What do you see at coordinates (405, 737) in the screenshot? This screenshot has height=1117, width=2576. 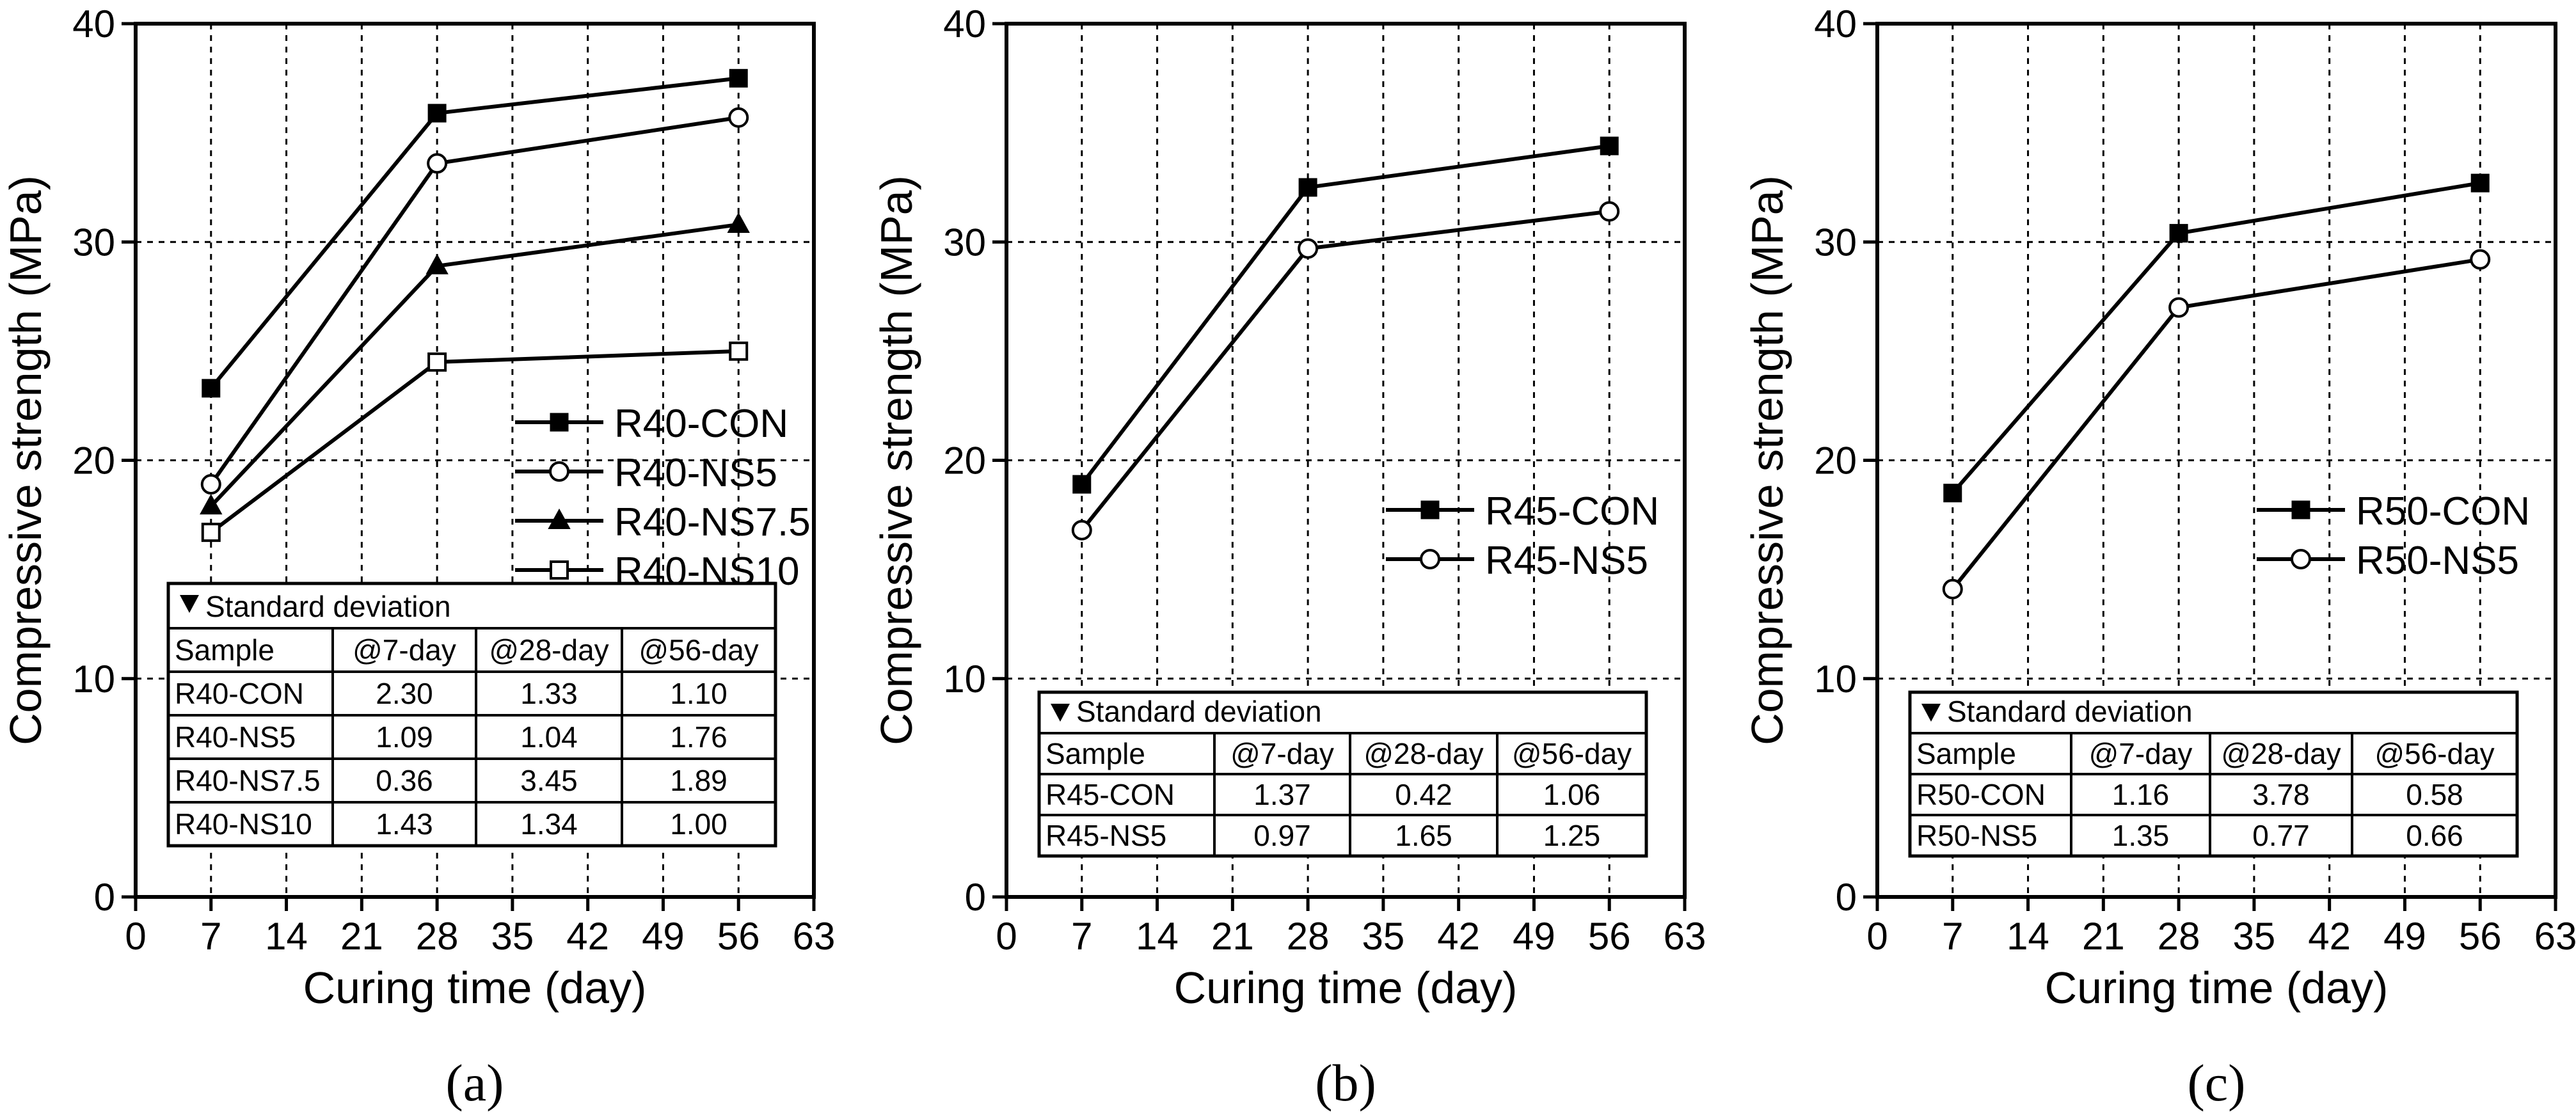 I see `sd-table-cell: 1.09` at bounding box center [405, 737].